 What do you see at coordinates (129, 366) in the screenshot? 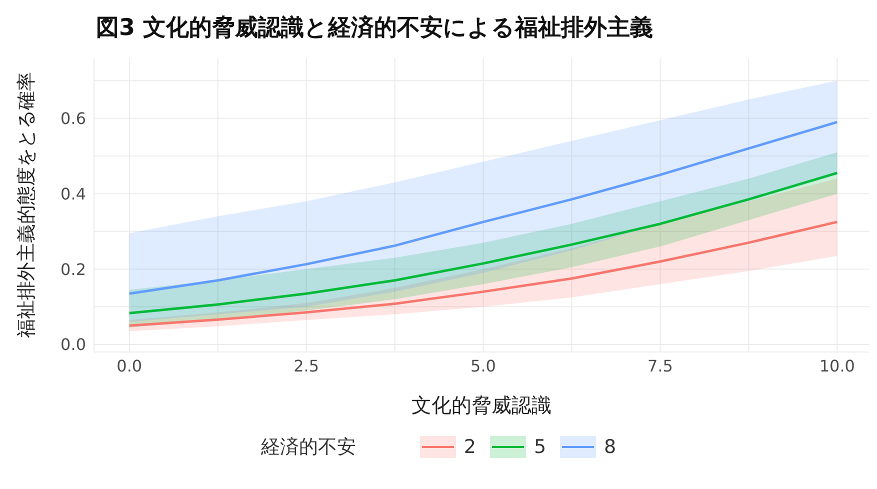
I see `x-tick-label: 0.0` at bounding box center [129, 366].